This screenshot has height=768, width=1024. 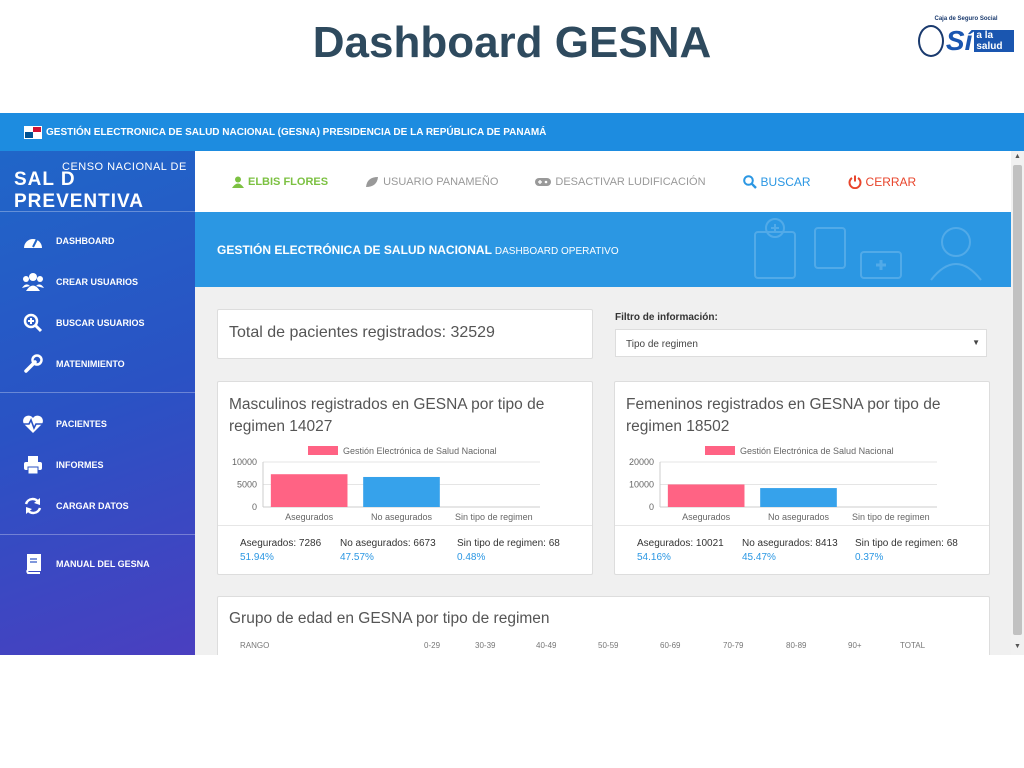 I want to click on logo-salud: a la salud, so click(x=994, y=41).